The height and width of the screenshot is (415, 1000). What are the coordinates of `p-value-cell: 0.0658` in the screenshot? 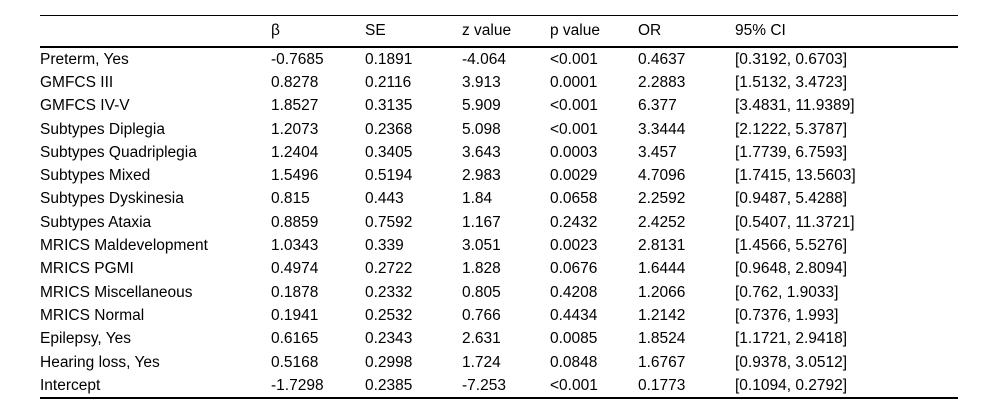 It's located at (574, 199).